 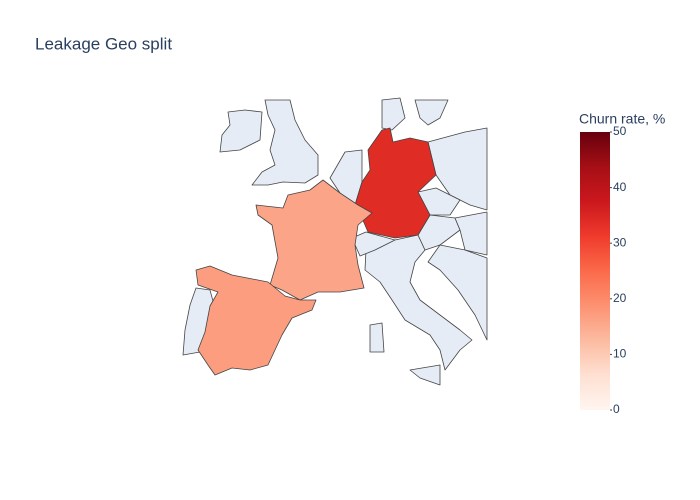 What do you see at coordinates (620, 187) in the screenshot?
I see `colorbar-tick-label: 40` at bounding box center [620, 187].